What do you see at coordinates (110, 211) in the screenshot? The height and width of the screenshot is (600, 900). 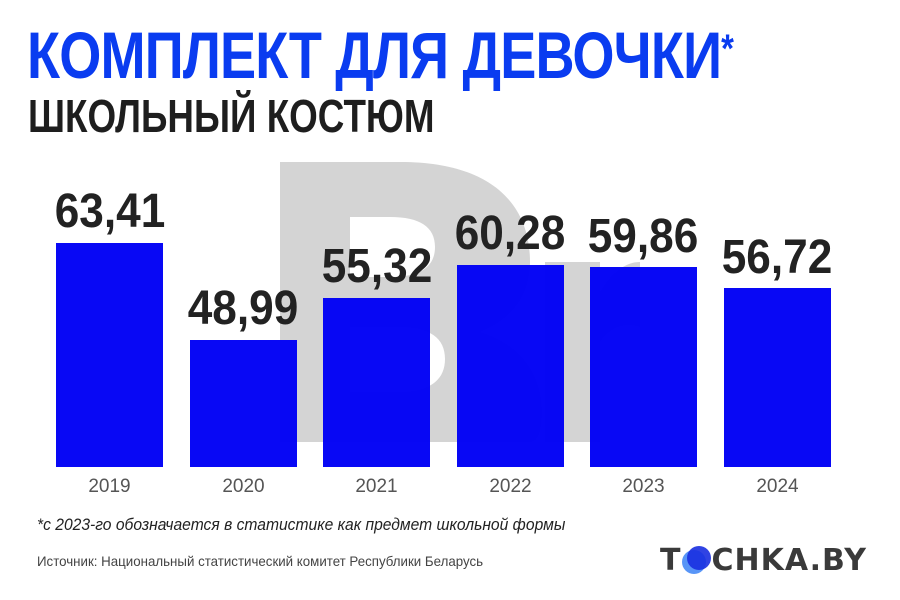 I see `bar-value-2019: 63,41` at bounding box center [110, 211].